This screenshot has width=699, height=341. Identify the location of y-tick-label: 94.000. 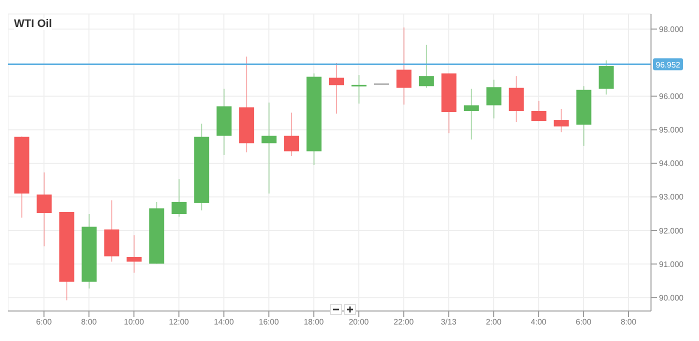
(671, 163).